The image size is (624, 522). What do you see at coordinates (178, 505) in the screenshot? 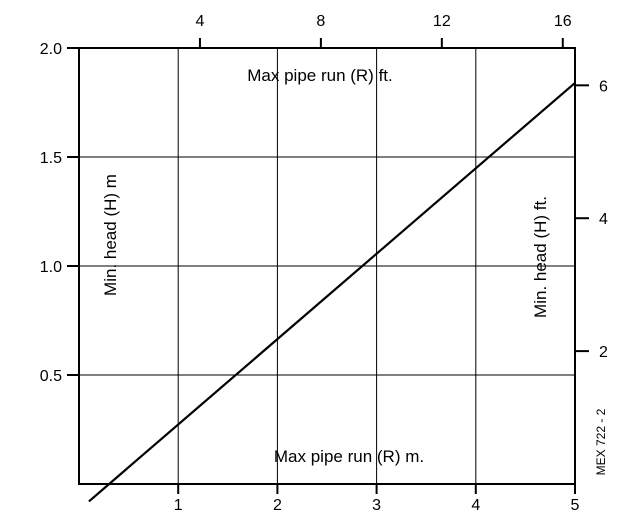
I see `x-tick-label-1: 1` at bounding box center [178, 505].